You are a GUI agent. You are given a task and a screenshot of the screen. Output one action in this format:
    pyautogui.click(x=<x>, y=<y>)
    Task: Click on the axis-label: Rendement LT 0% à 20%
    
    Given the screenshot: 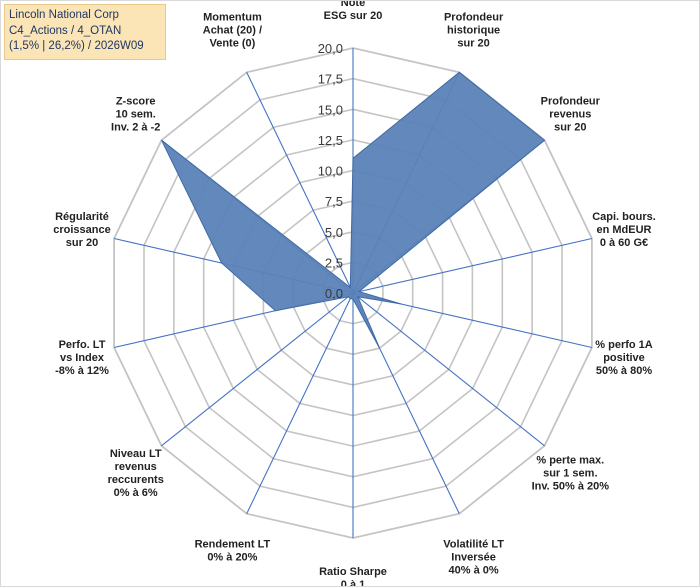 What is the action you would take?
    pyautogui.click(x=233, y=551)
    